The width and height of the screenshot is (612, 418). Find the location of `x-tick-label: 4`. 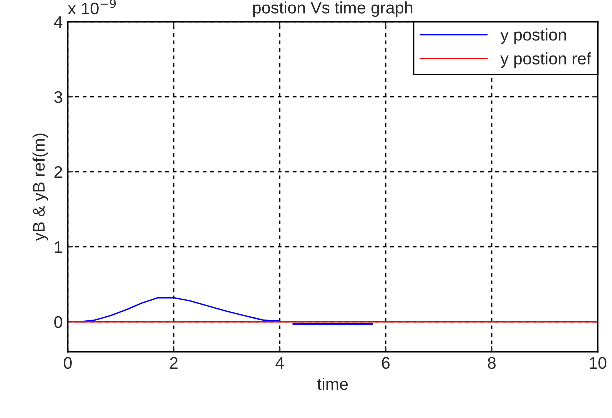

x-tick-label: 4 is located at coordinates (280, 363).